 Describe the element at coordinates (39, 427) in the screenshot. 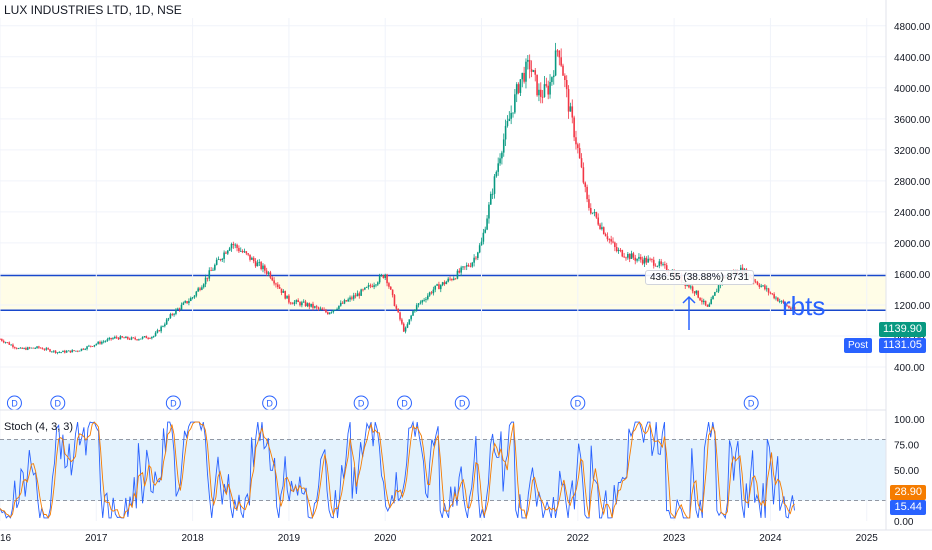

I see `stoch-label: Stoch (4, 3, 3)` at that location.